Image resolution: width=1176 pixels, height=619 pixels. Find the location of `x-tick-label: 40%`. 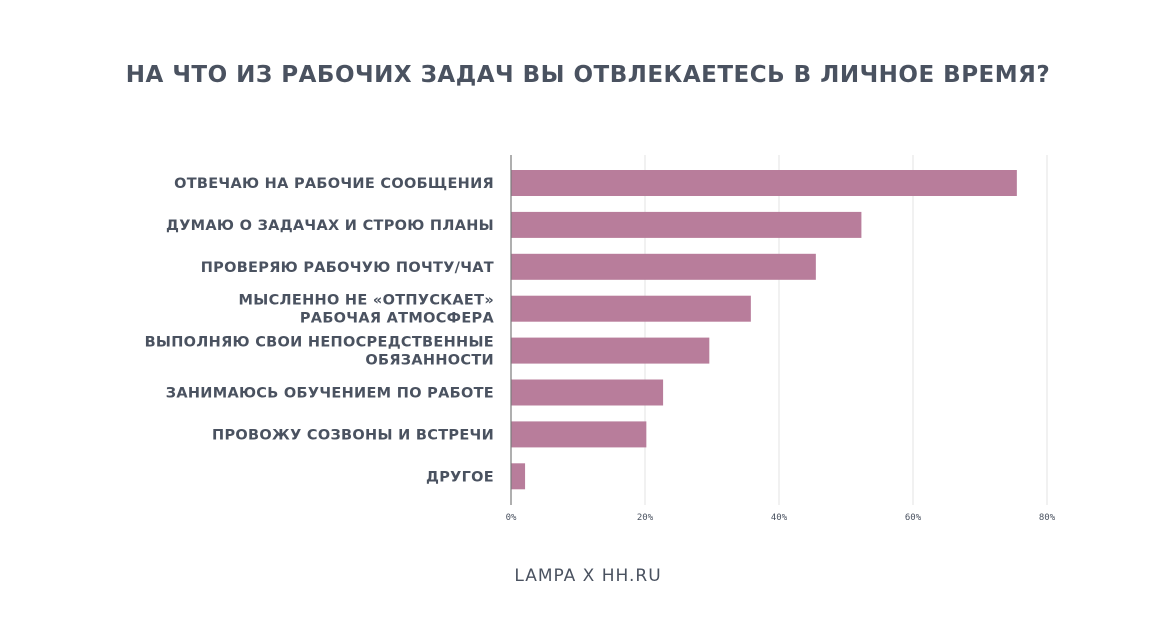

x-tick-label: 40% is located at coordinates (779, 518).